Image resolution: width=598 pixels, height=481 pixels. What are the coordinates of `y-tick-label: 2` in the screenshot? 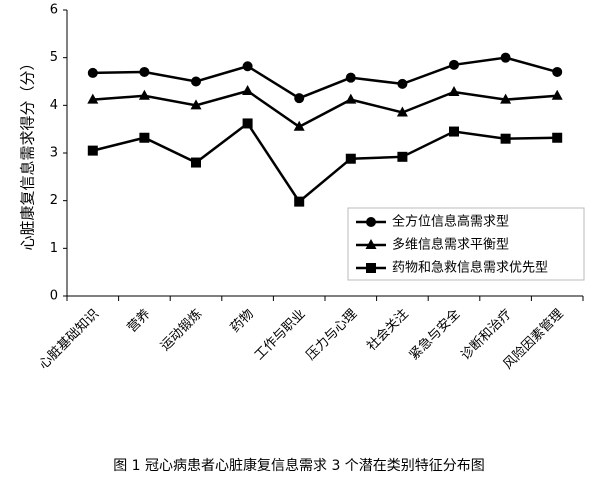 It's located at (54, 200).